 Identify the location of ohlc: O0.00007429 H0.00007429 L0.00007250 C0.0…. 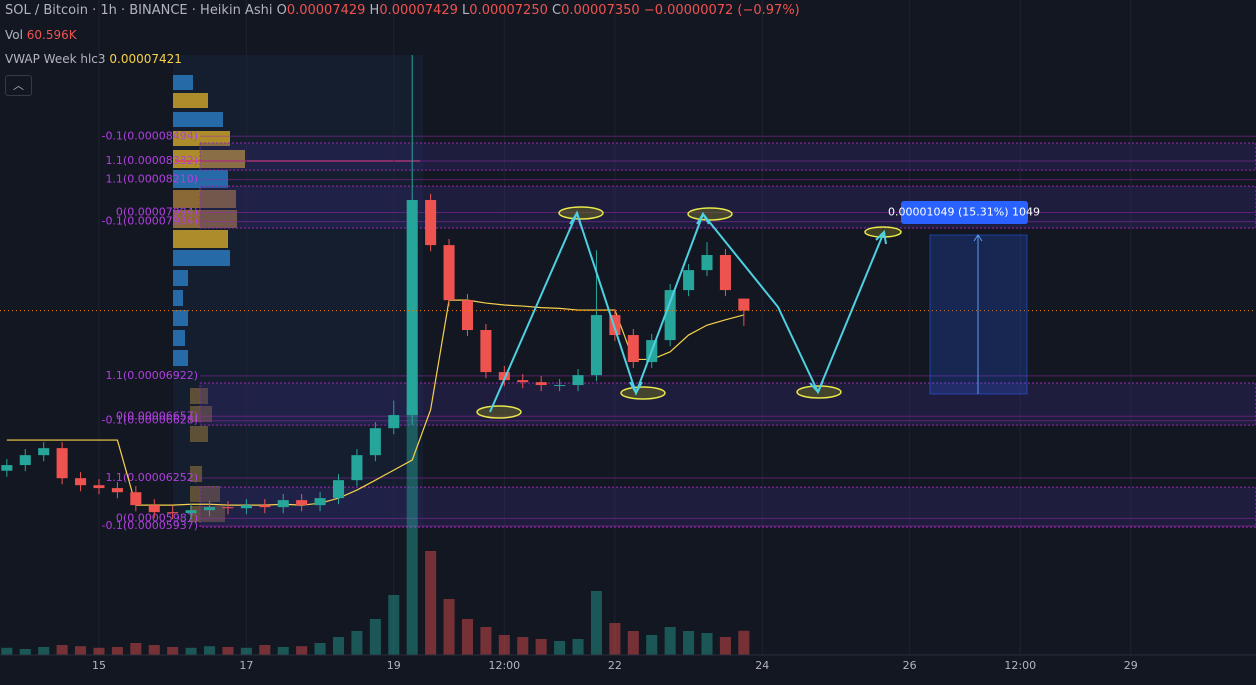
(460, 10).